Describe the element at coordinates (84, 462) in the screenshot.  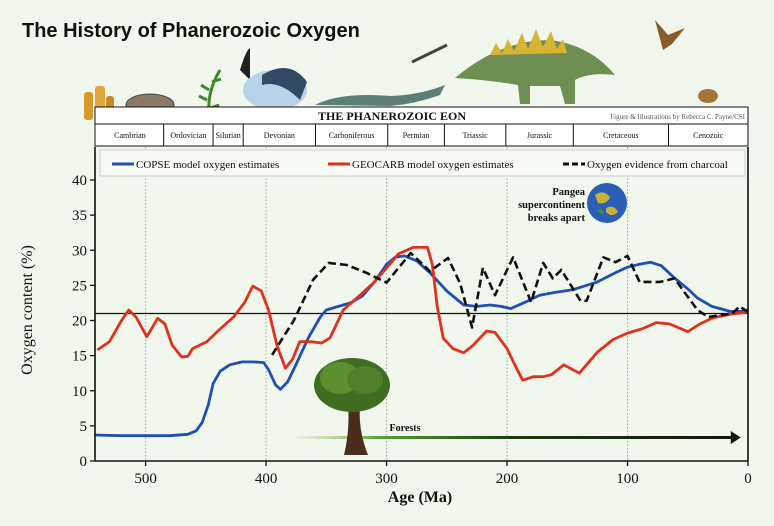
I see `y-tick-label: 0` at that location.